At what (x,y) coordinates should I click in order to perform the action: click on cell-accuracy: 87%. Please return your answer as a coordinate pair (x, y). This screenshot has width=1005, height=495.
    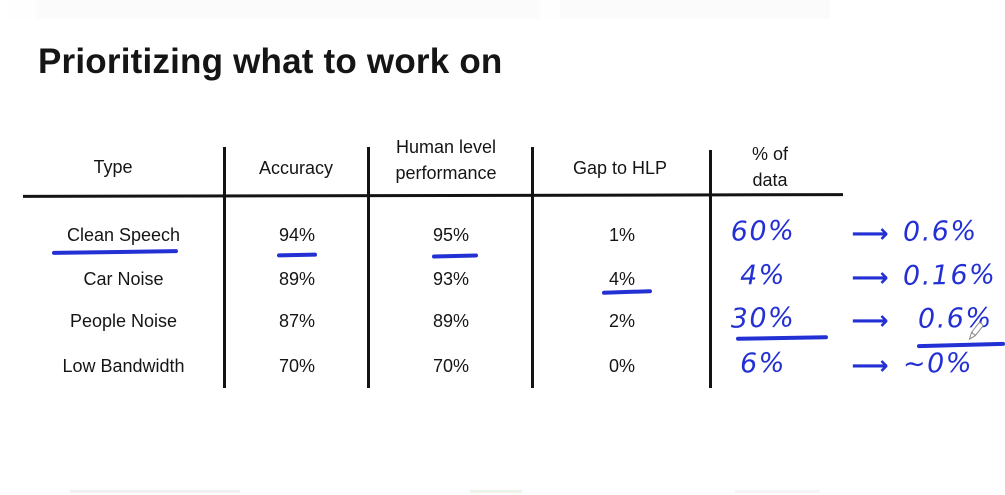
    Looking at the image, I should click on (297, 321).